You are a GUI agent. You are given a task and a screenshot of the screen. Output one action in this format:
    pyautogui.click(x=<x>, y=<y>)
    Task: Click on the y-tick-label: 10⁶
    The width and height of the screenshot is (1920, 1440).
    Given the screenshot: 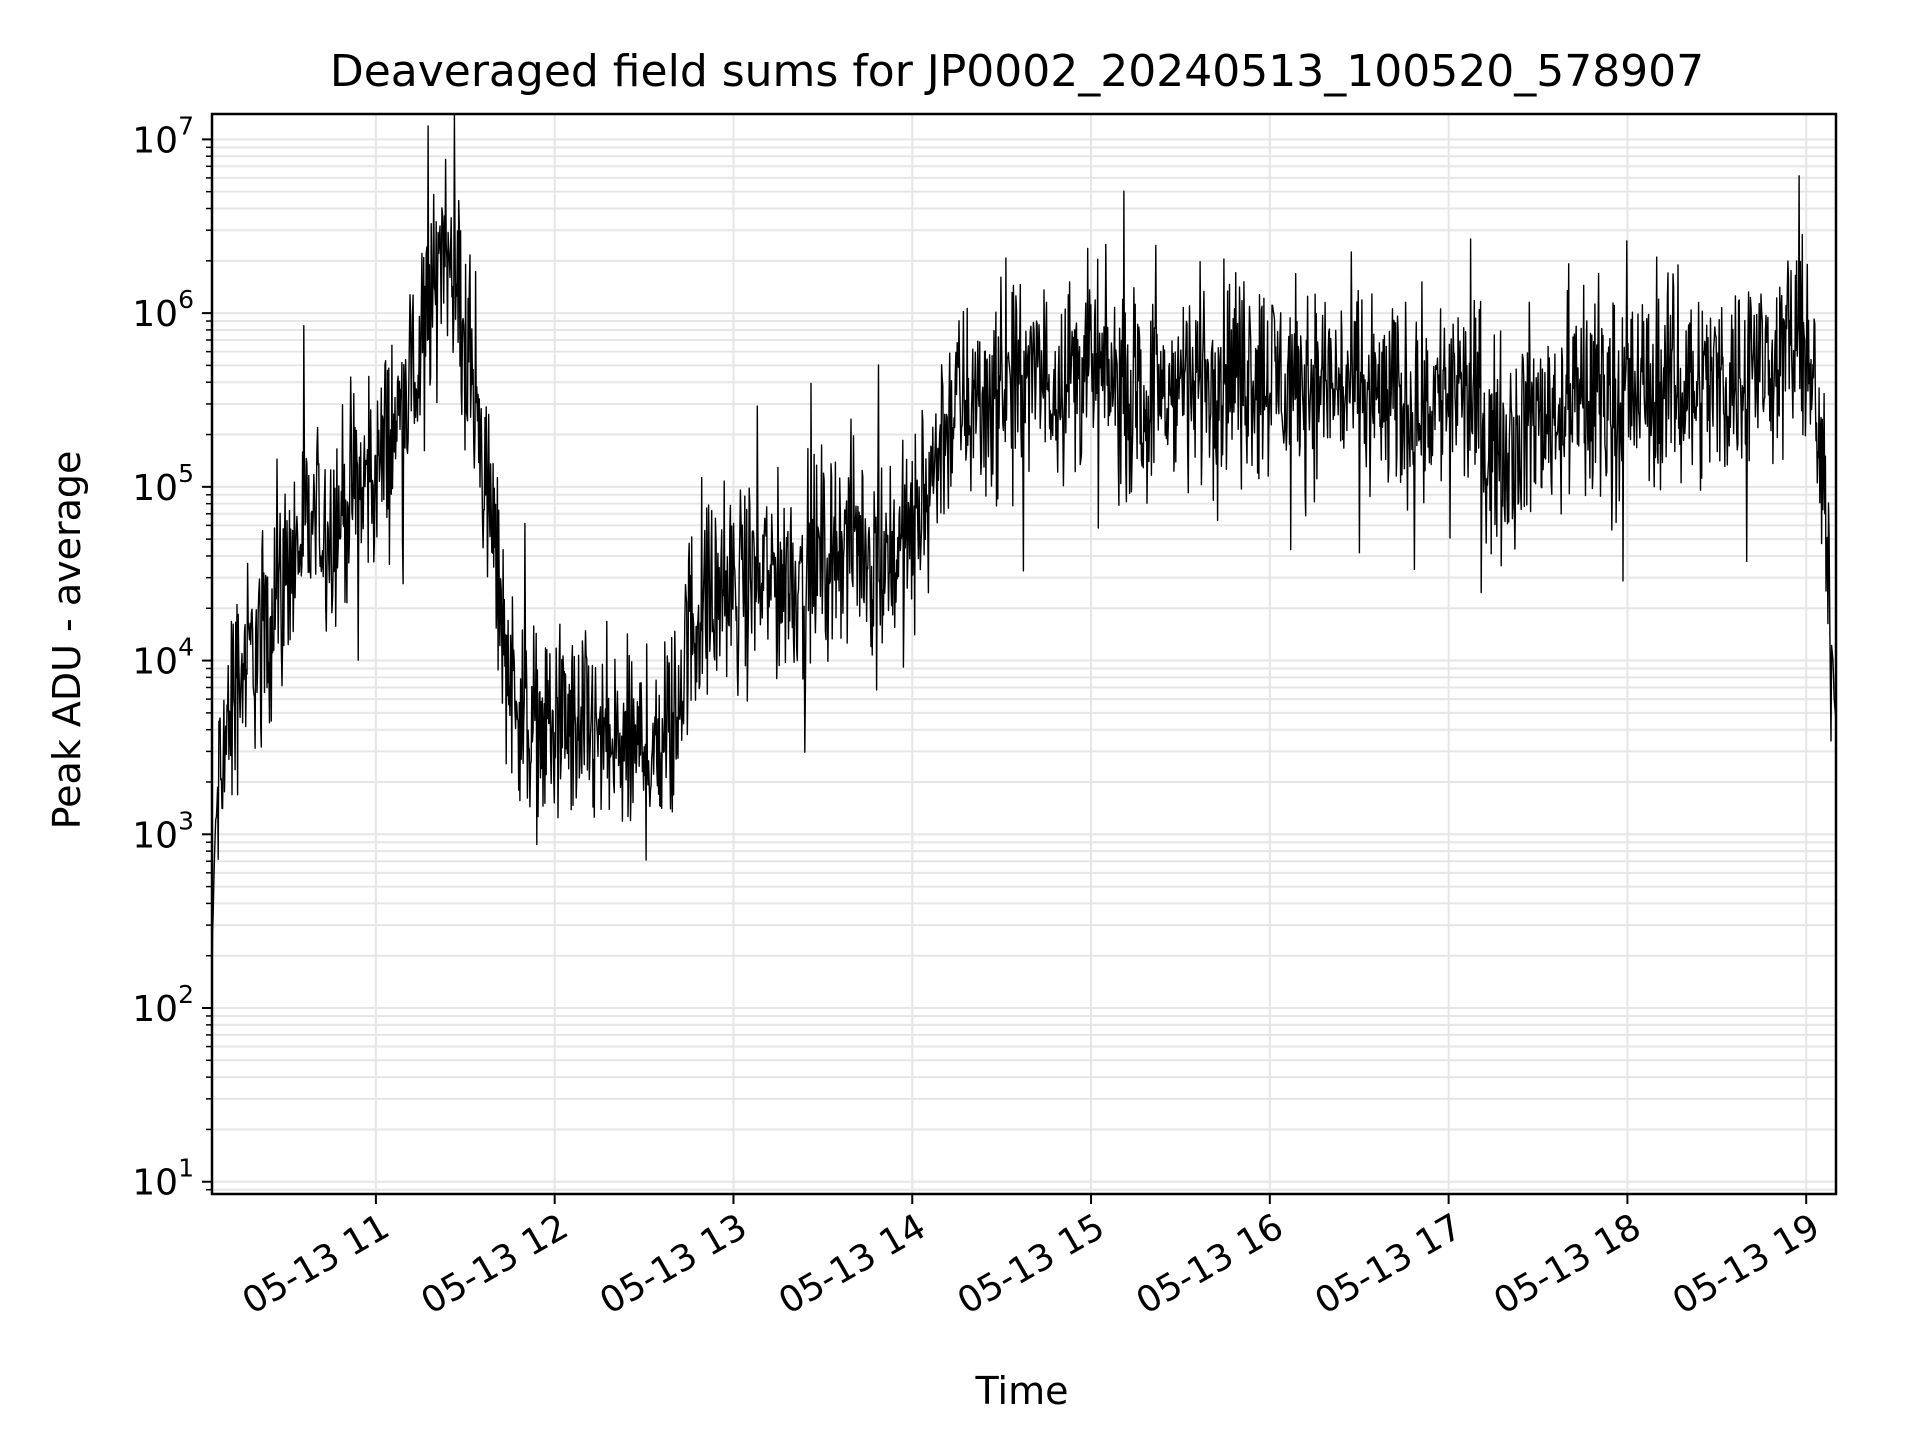 What is the action you would take?
    pyautogui.click(x=163, y=310)
    